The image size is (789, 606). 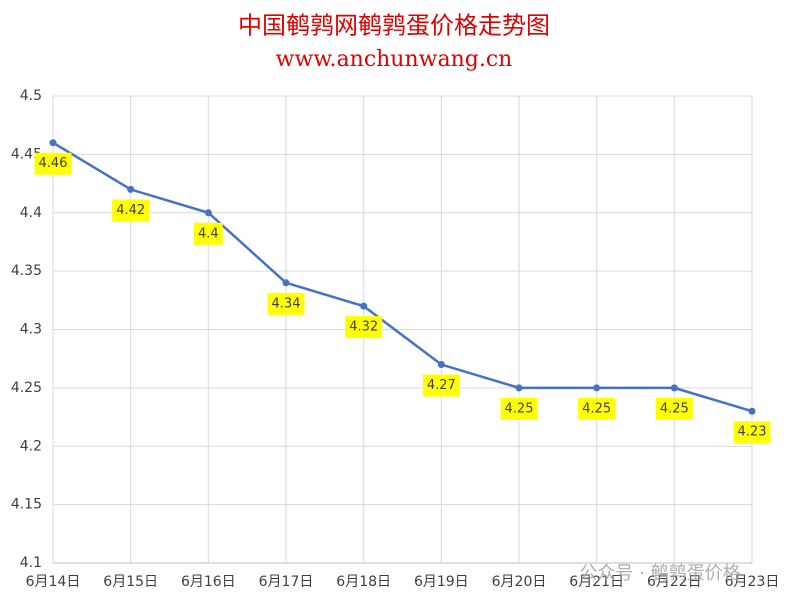 I want to click on y-tick-label: 4.35, so click(x=26, y=271).